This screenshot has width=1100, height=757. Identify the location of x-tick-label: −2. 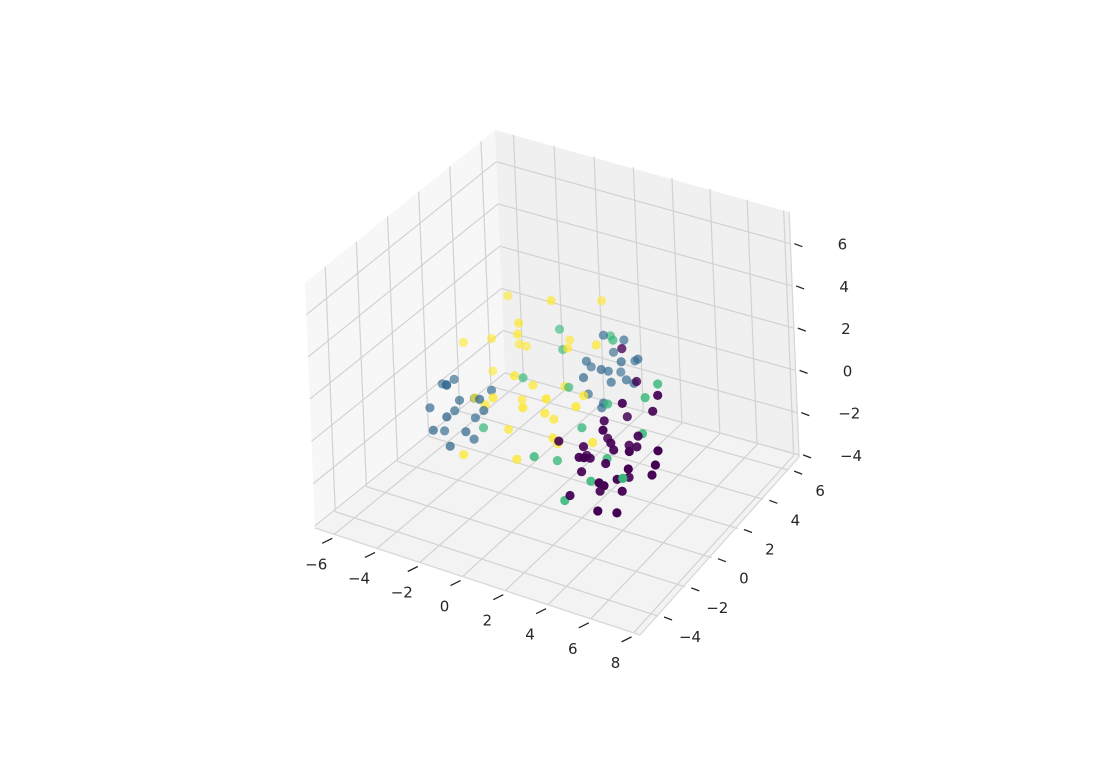
(402, 592).